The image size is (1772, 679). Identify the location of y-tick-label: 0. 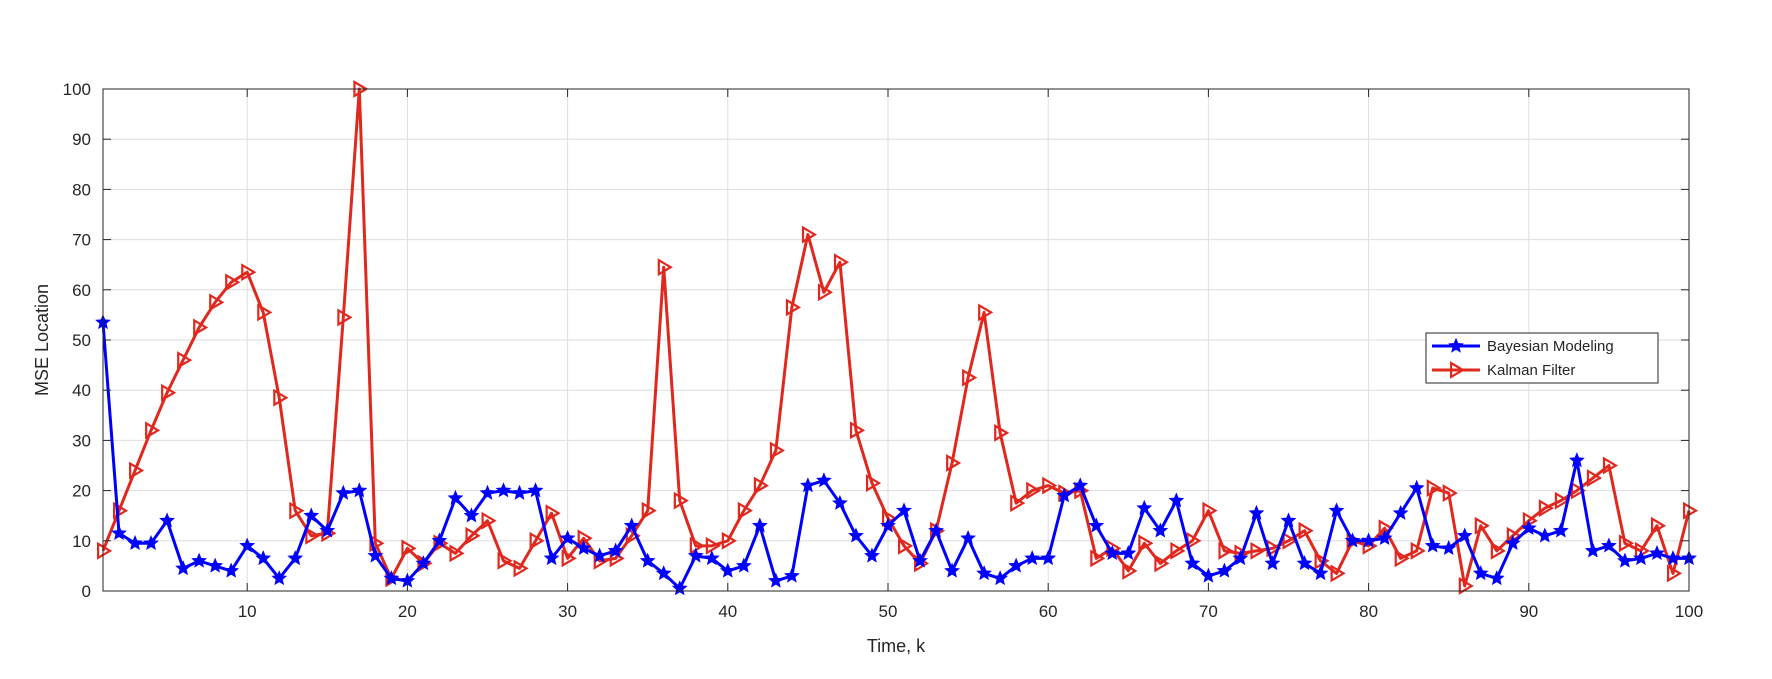
(86, 591).